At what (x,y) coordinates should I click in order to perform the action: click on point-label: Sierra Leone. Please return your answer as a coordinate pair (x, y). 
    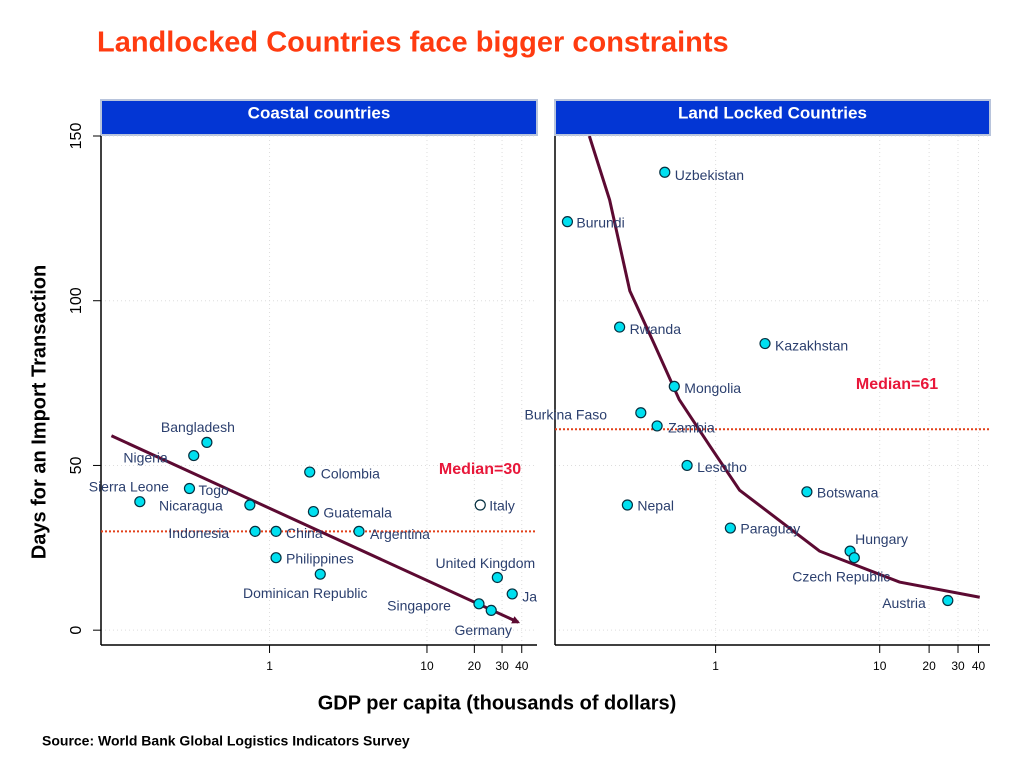
    Looking at the image, I should click on (129, 486).